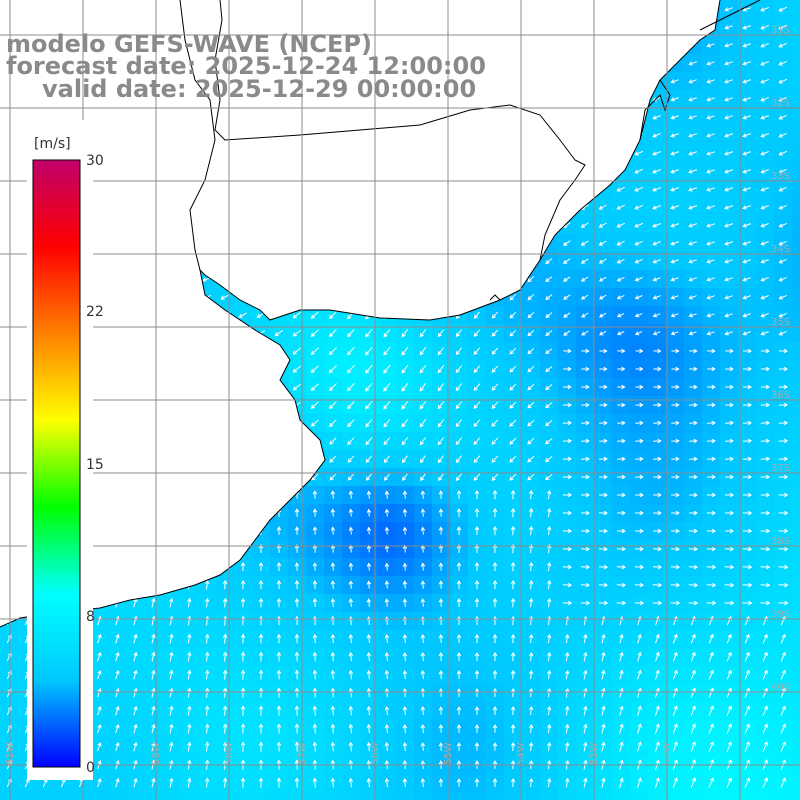 Image resolution: width=800 pixels, height=800 pixels. What do you see at coordinates (780, 30) in the screenshot?
I see `latitude-label: 31S` at bounding box center [780, 30].